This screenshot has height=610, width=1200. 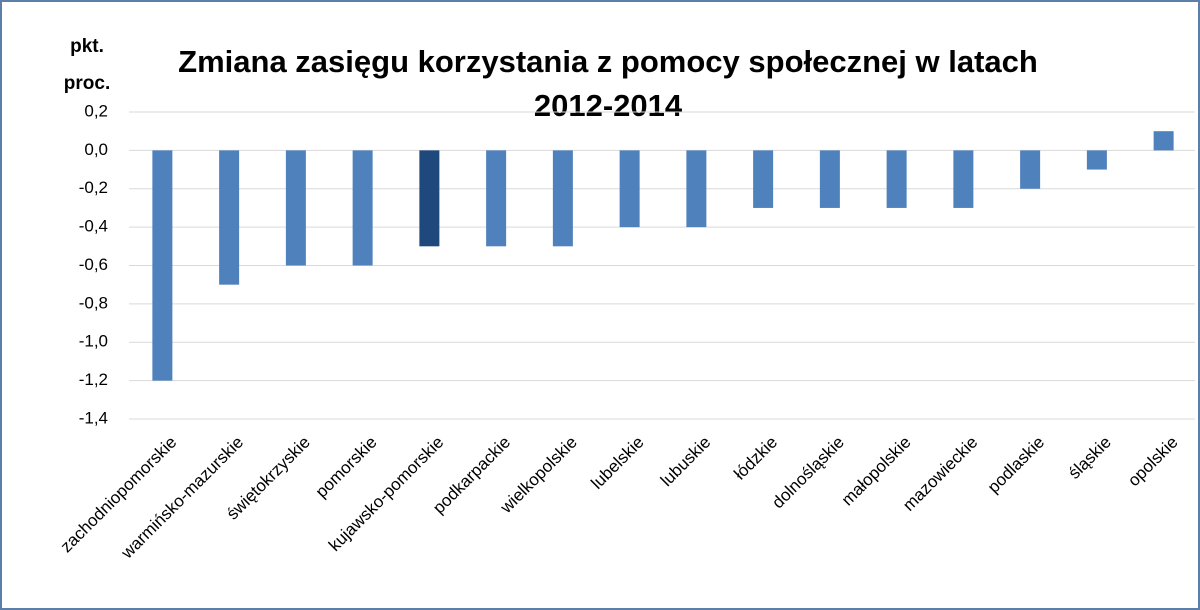 I want to click on x-tick-label: śląskie, so click(x=1090, y=458).